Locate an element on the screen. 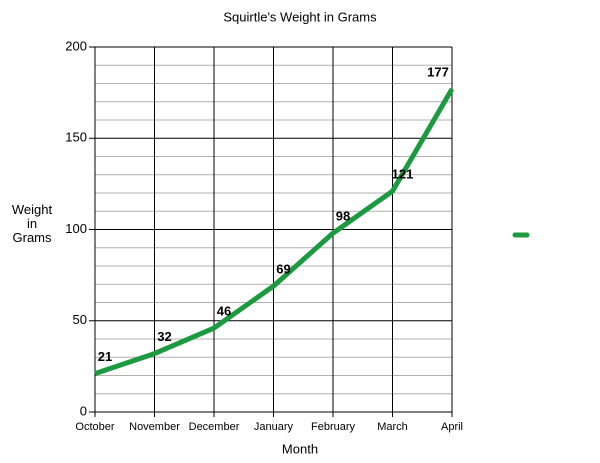  y-tick-label: 200 is located at coordinates (76, 45).